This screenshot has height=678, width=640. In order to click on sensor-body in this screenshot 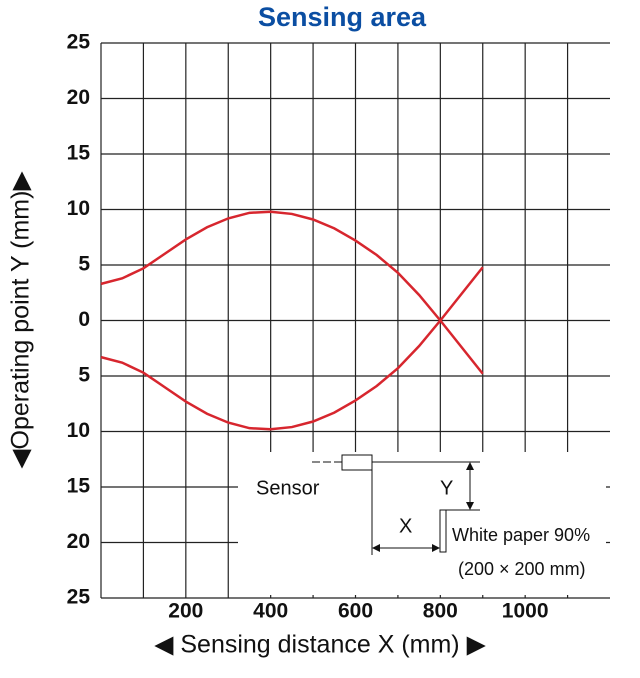, I will do `click(357, 462)`.